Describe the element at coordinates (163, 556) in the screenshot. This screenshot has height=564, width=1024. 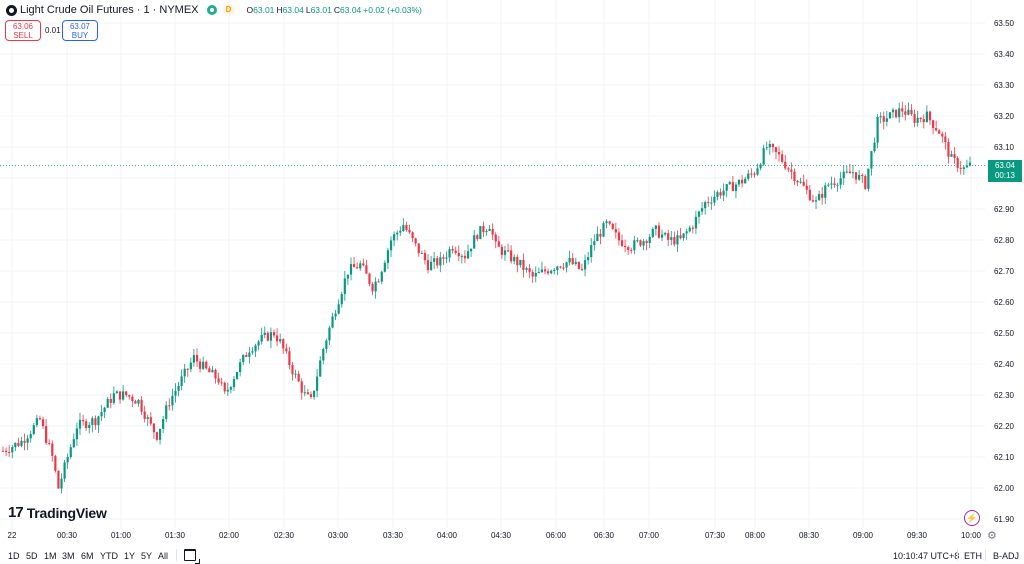
I see `range-all: All` at that location.